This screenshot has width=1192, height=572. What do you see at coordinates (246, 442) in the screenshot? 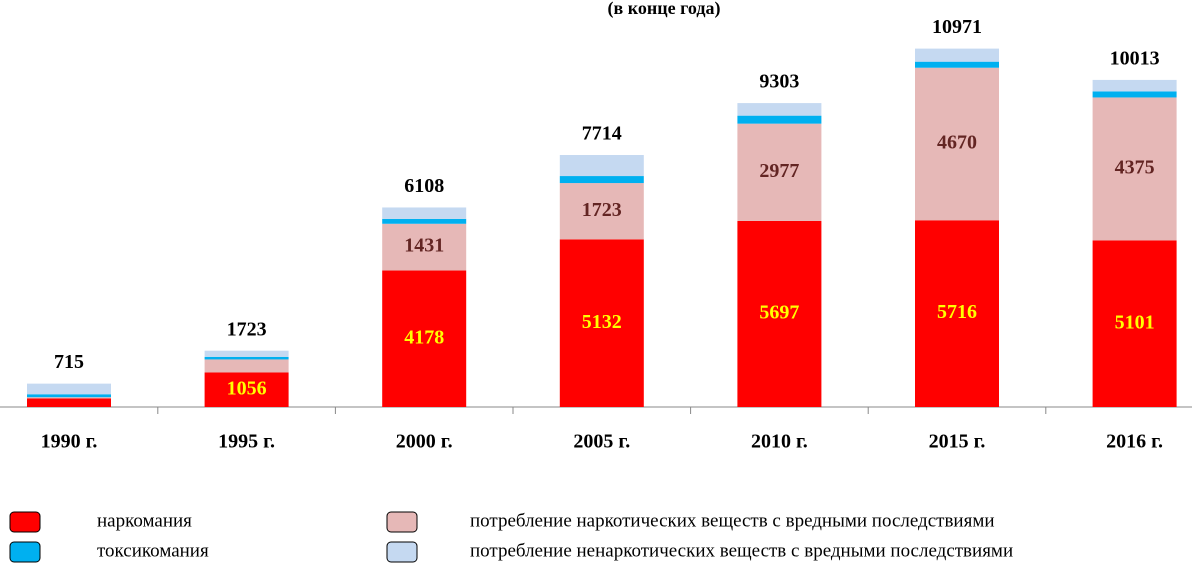
I see `x-tick-label: 1995 г.` at bounding box center [246, 442].